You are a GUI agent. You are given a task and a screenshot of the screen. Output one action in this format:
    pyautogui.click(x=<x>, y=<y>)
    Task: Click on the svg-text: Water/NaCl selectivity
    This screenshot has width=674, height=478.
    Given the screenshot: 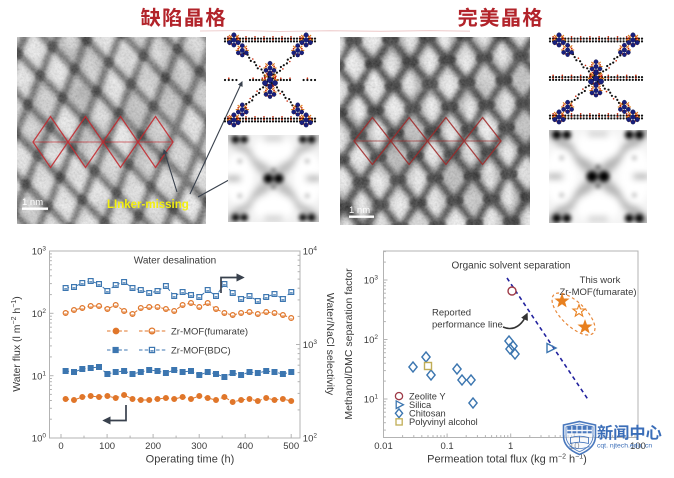 What is the action you would take?
    pyautogui.click(x=330, y=344)
    